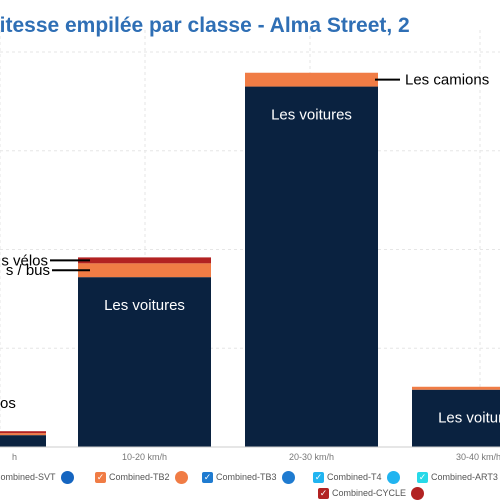  What do you see at coordinates (311, 457) in the screenshot?
I see `x-tick-label: 20-30 km/h` at bounding box center [311, 457].